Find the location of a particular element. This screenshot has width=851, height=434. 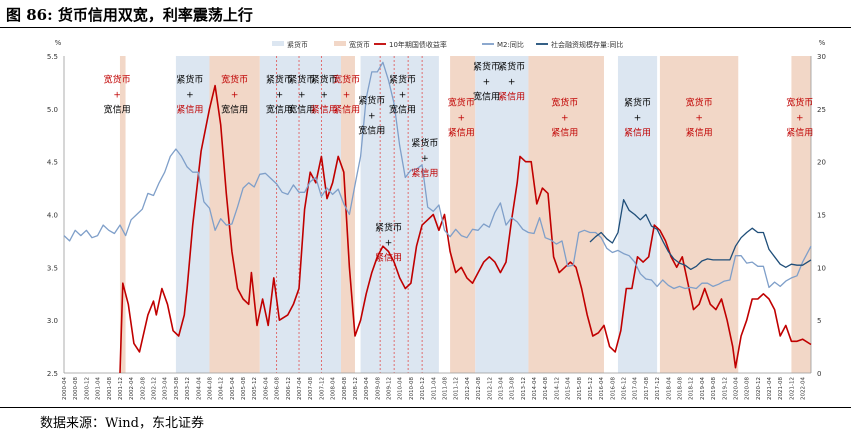

annotation-8-line-1: + is located at coordinates (403, 95).